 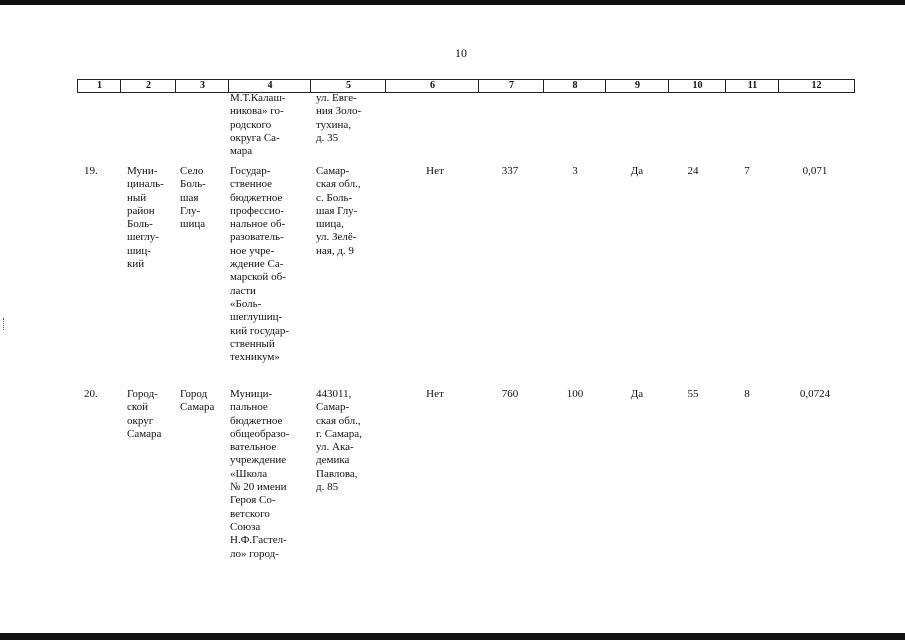 What do you see at coordinates (693, 394) in the screenshot?
I see `cell-col10: 55` at bounding box center [693, 394].